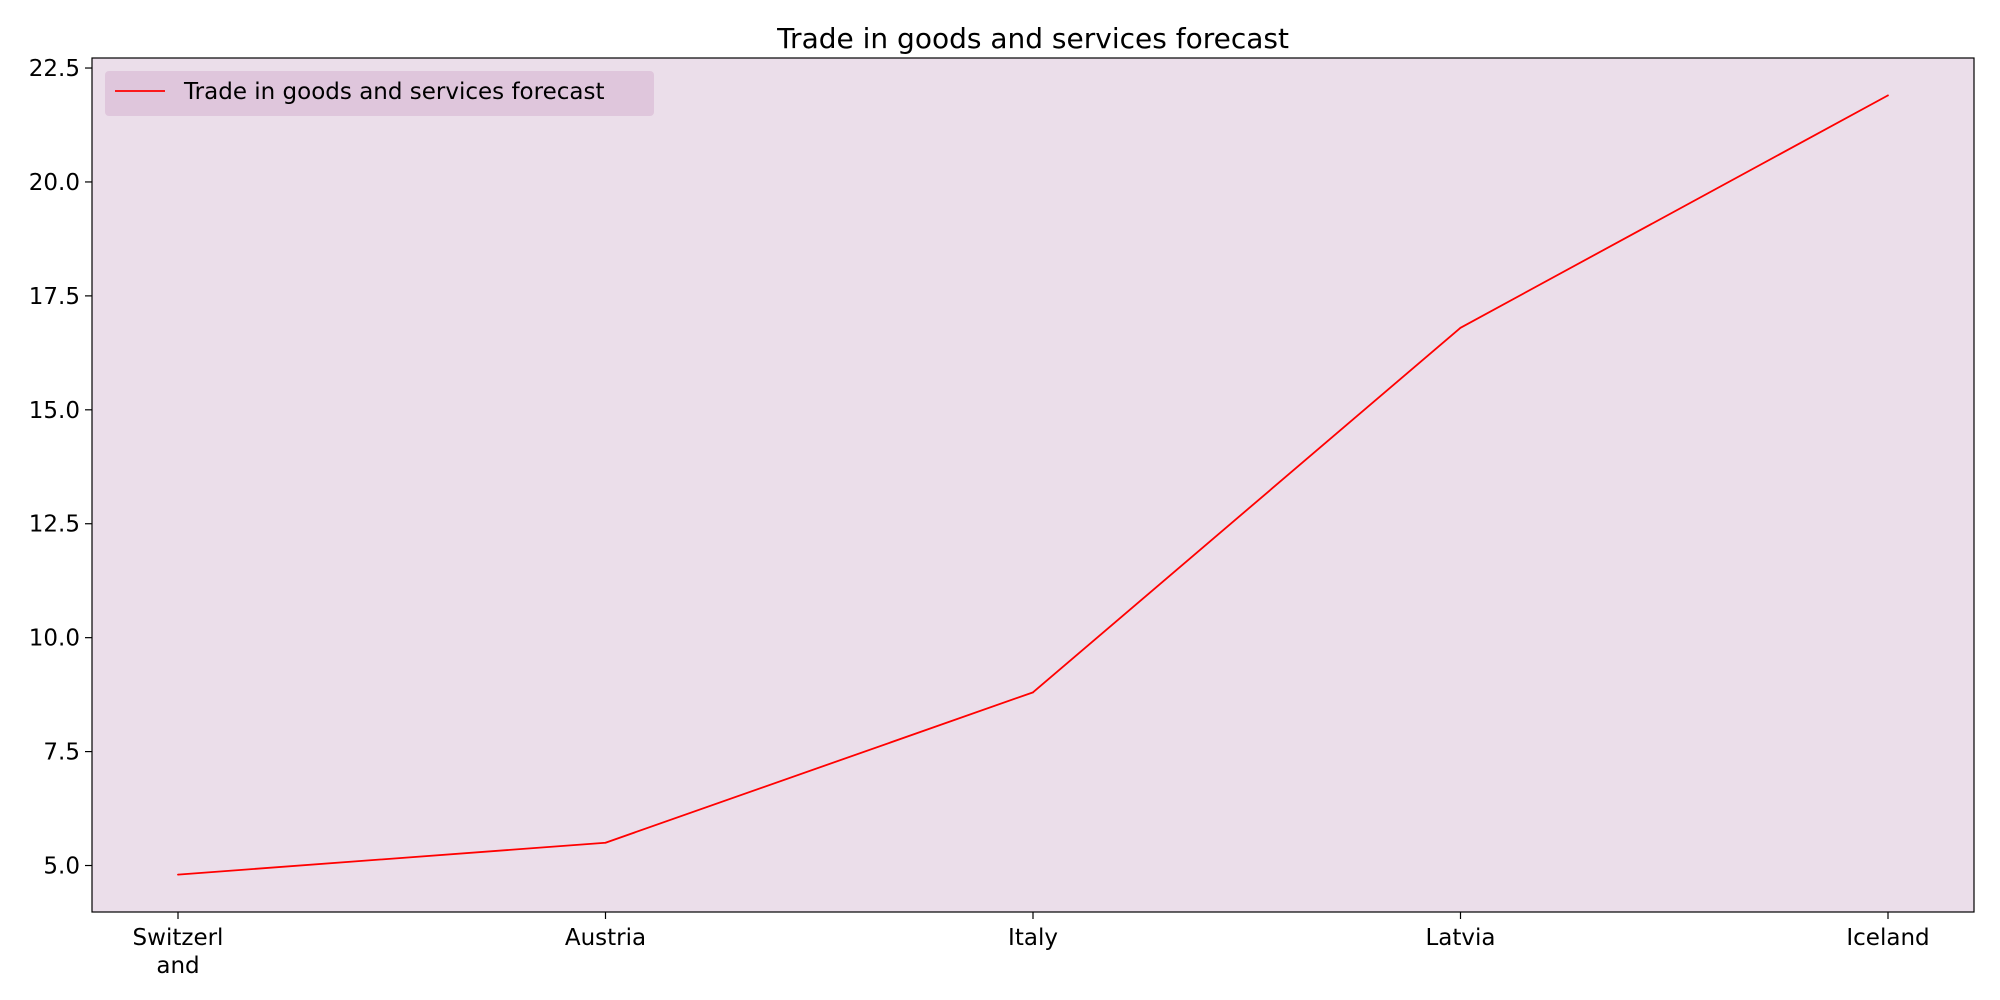  I want to click on x-tick-label-line: Latvia, so click(1460, 938).